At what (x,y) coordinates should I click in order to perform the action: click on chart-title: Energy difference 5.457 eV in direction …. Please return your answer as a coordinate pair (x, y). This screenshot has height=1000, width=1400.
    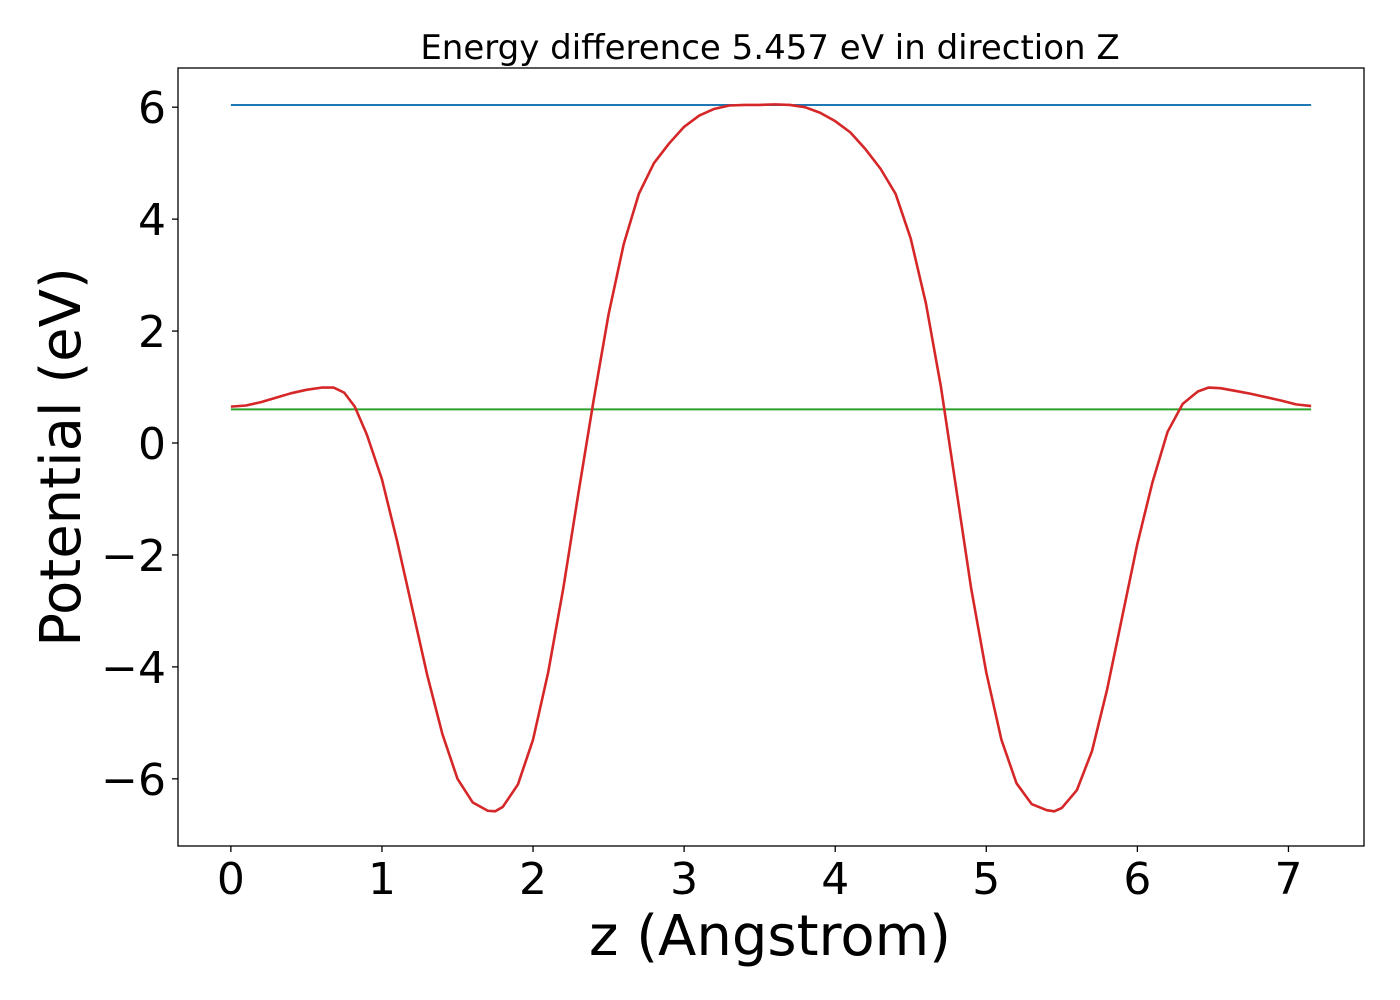
    Looking at the image, I should click on (769, 48).